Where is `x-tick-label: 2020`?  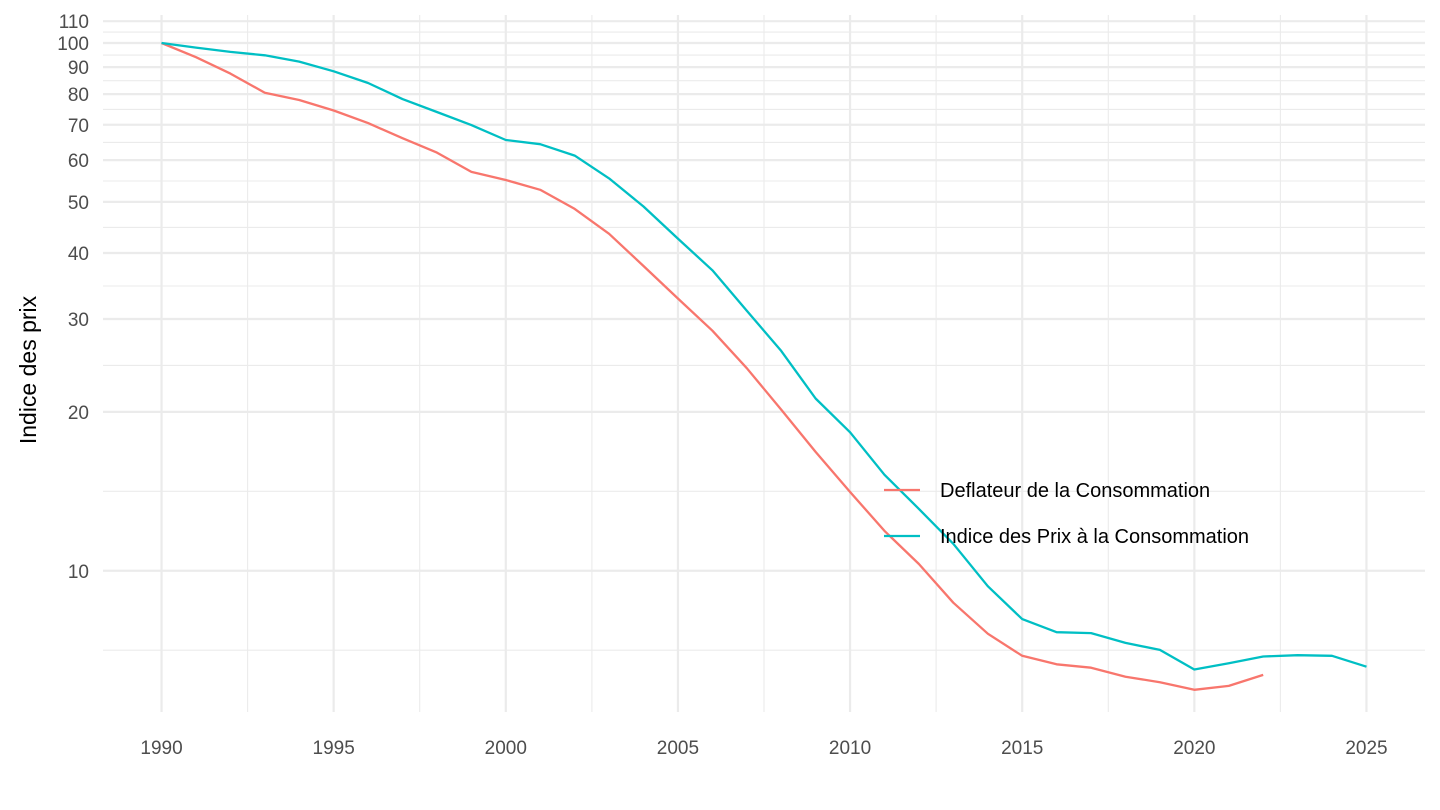 x-tick-label: 2020 is located at coordinates (1194, 748).